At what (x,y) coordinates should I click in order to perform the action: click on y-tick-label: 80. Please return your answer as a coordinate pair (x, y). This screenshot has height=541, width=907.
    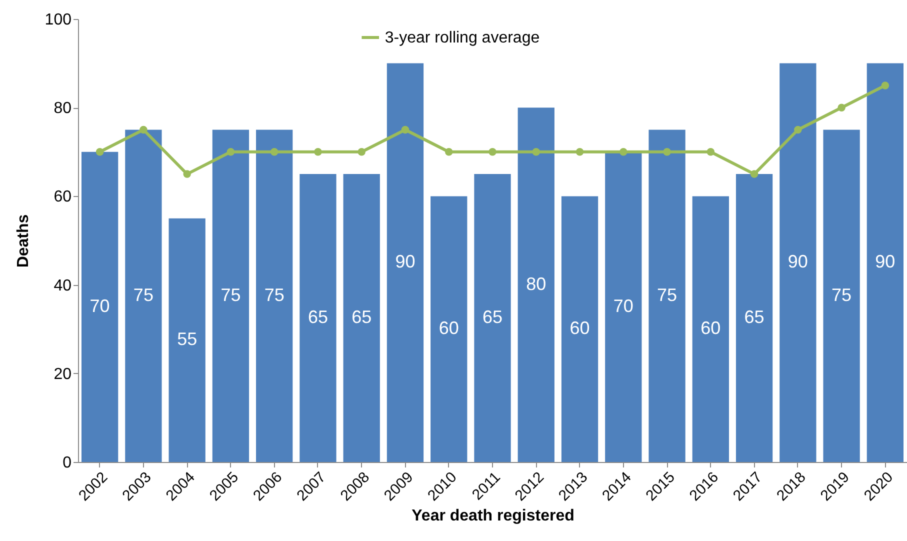
    Looking at the image, I should click on (63, 109).